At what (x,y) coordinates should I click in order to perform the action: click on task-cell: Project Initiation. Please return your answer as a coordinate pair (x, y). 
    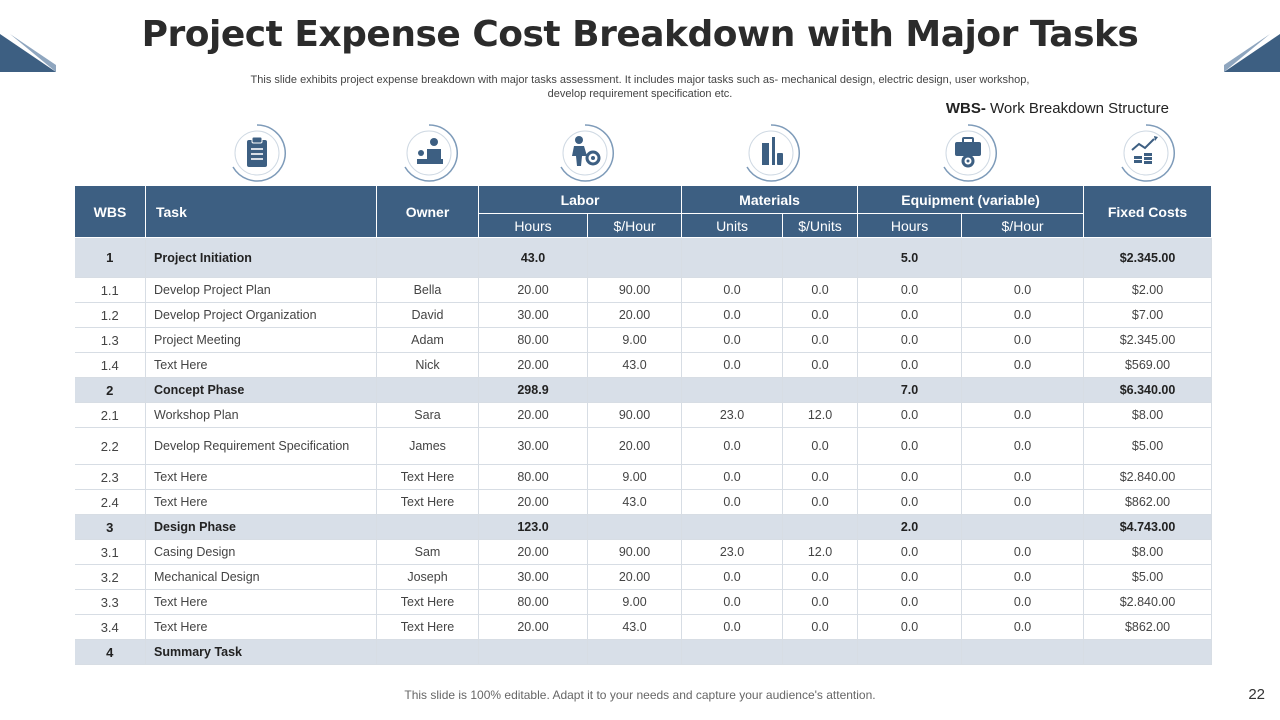
    Looking at the image, I should click on (261, 257).